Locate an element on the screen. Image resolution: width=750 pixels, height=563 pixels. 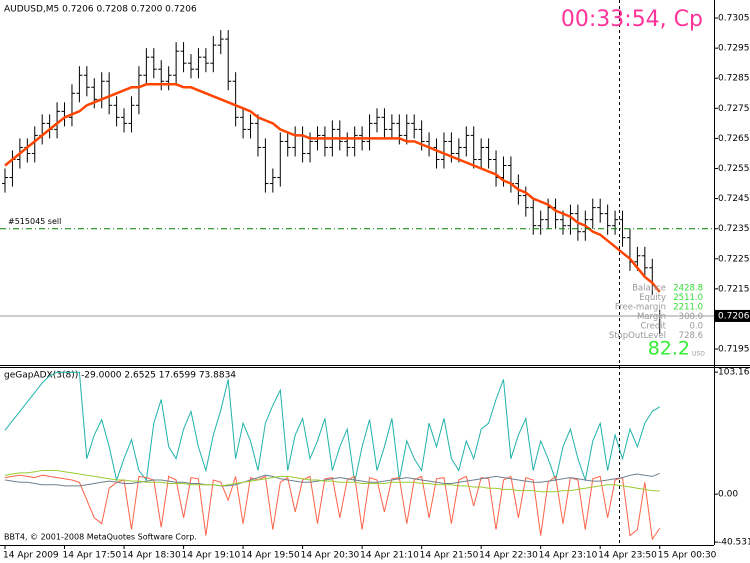
y-tick-label: 0.7235 is located at coordinates (734, 229).